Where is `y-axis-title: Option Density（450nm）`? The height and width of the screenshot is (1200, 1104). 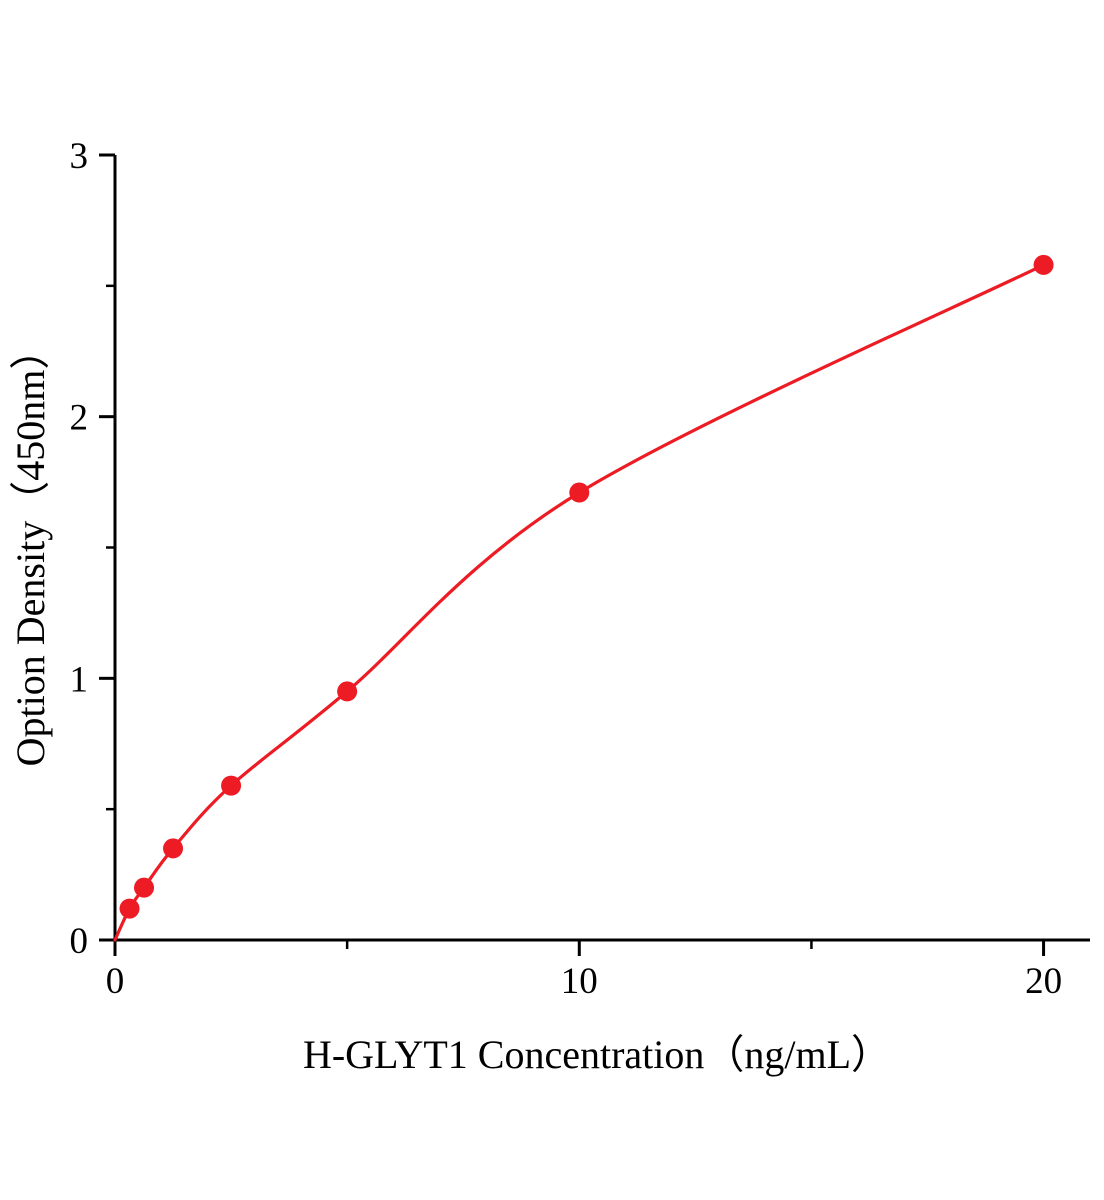
y-axis-title: Option Density（450nm） is located at coordinates (30, 548).